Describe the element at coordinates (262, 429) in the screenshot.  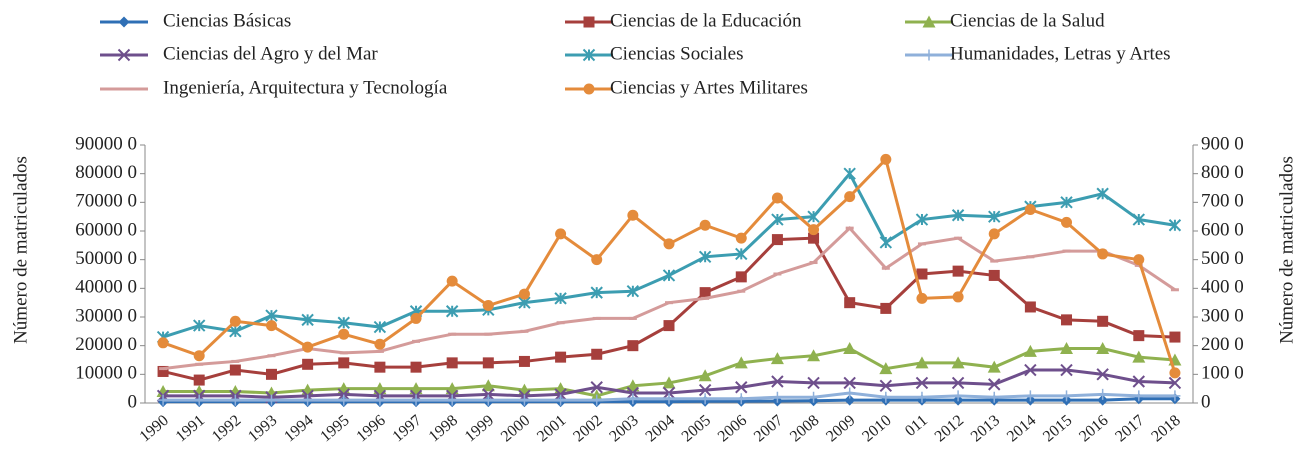
I see `x-tick-label: 1993` at that location.